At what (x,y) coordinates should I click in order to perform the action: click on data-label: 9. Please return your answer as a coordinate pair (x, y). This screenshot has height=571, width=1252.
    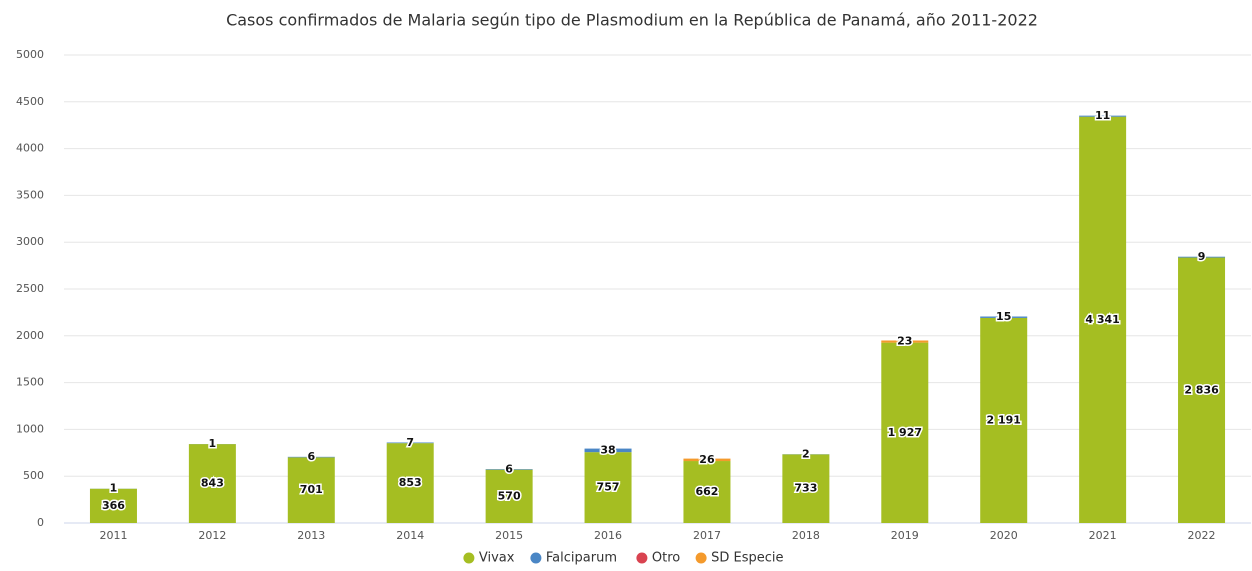
    Looking at the image, I should click on (1202, 256).